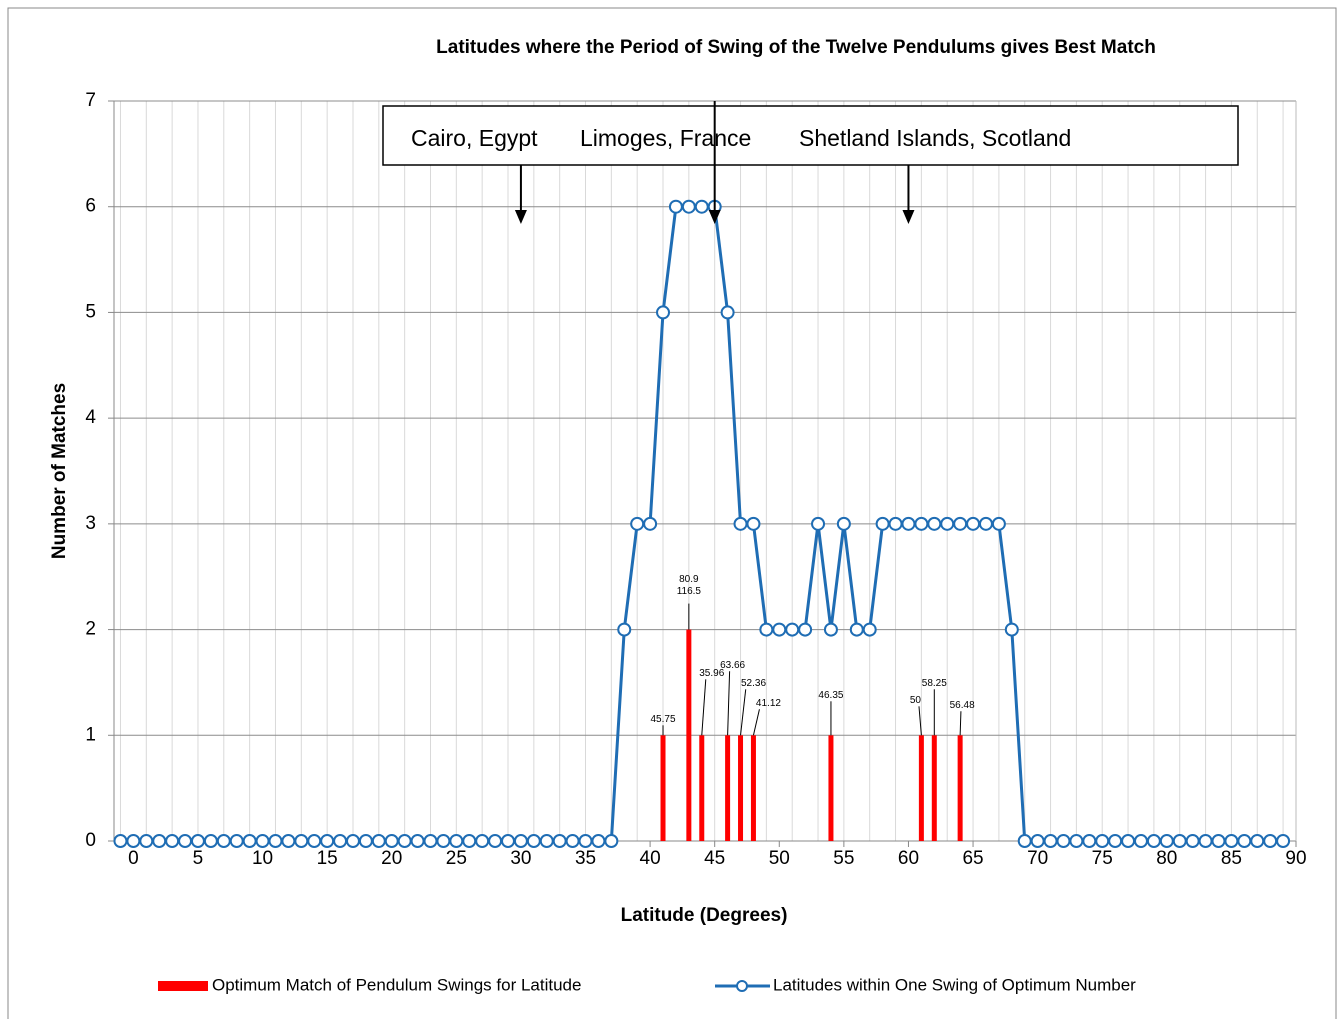  What do you see at coordinates (972, 858) in the screenshot?
I see `x-tick-label: 65` at bounding box center [972, 858].